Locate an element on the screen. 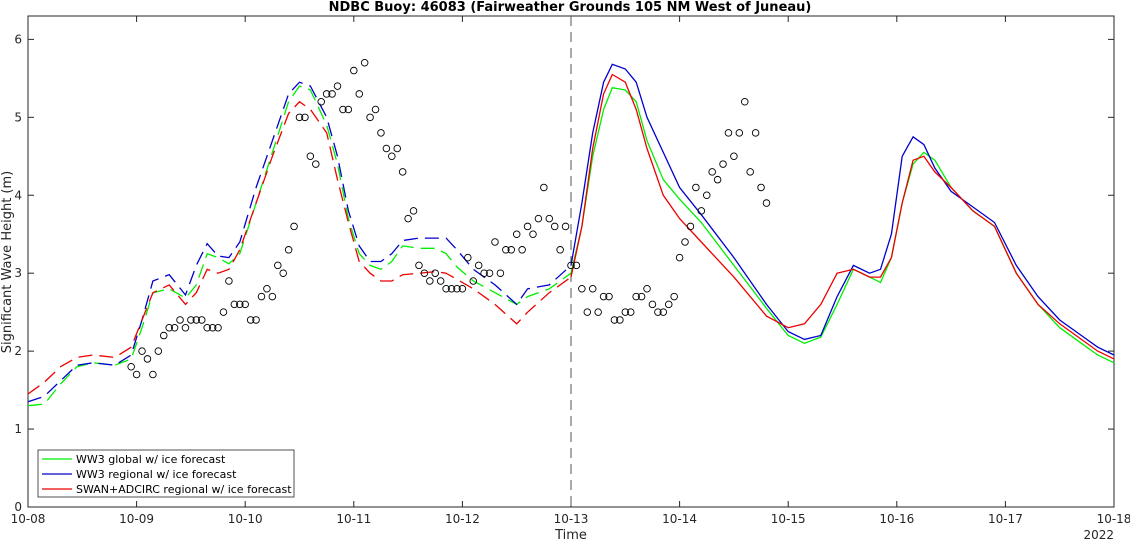 This screenshot has height=541, width=1130. legend-box is located at coordinates (166, 473).